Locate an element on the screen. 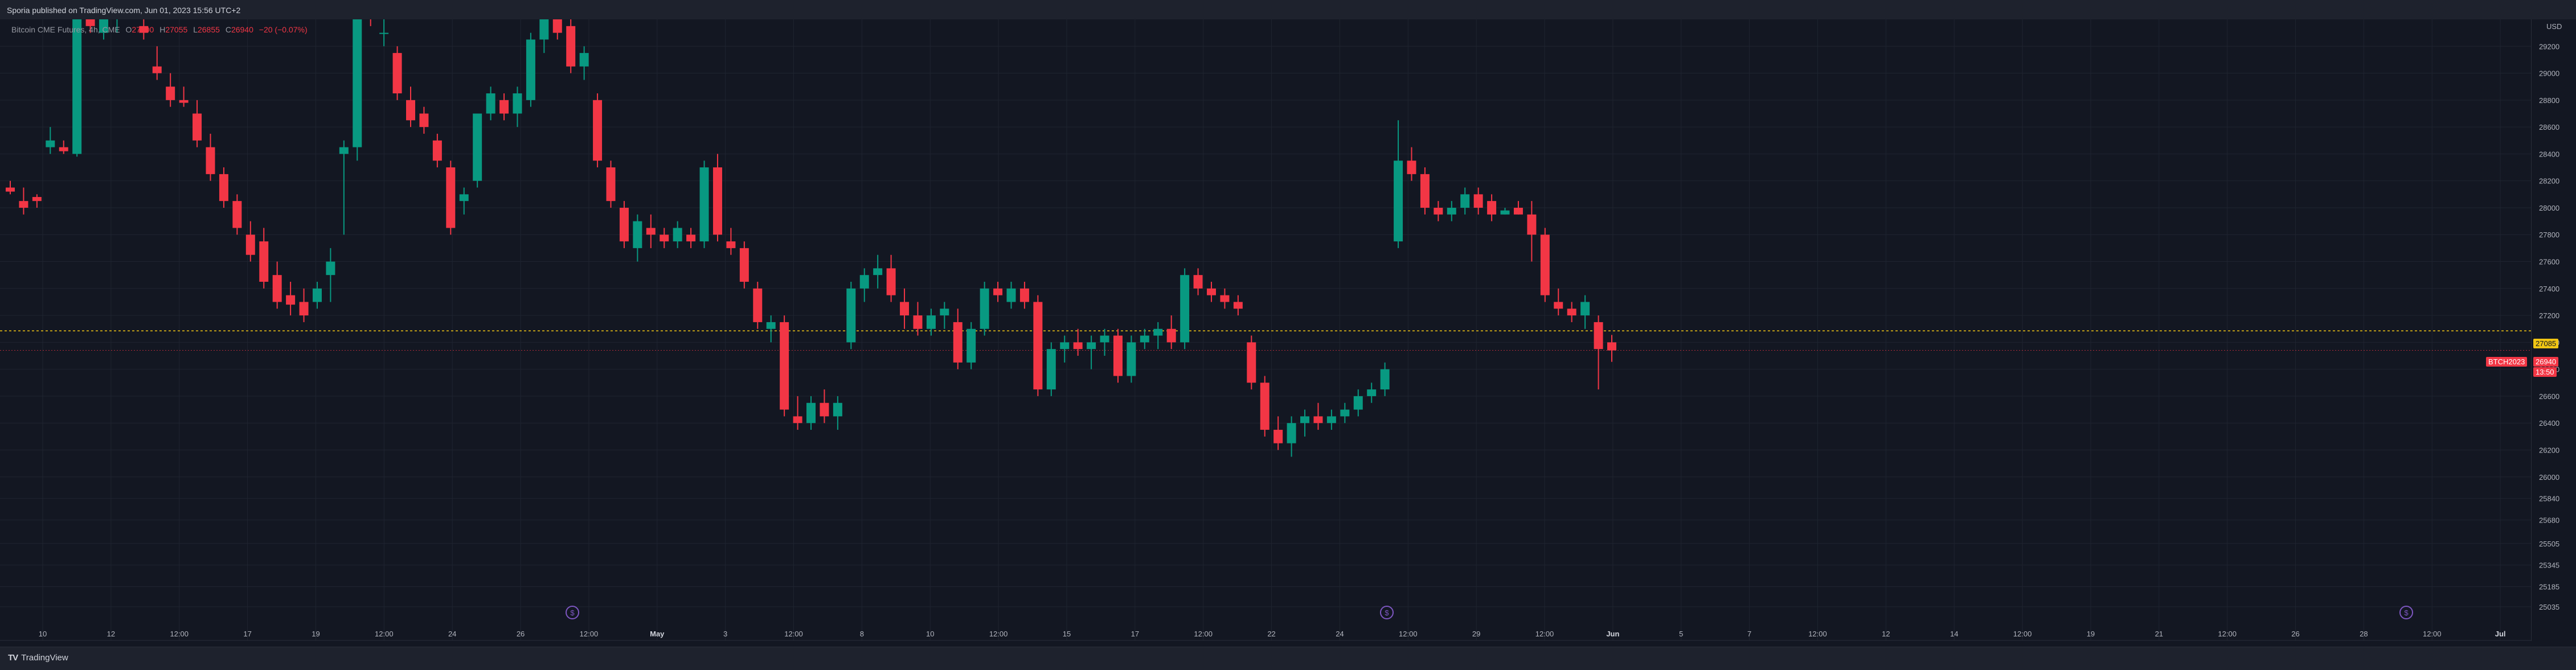  legend-low: 26855 is located at coordinates (209, 29).